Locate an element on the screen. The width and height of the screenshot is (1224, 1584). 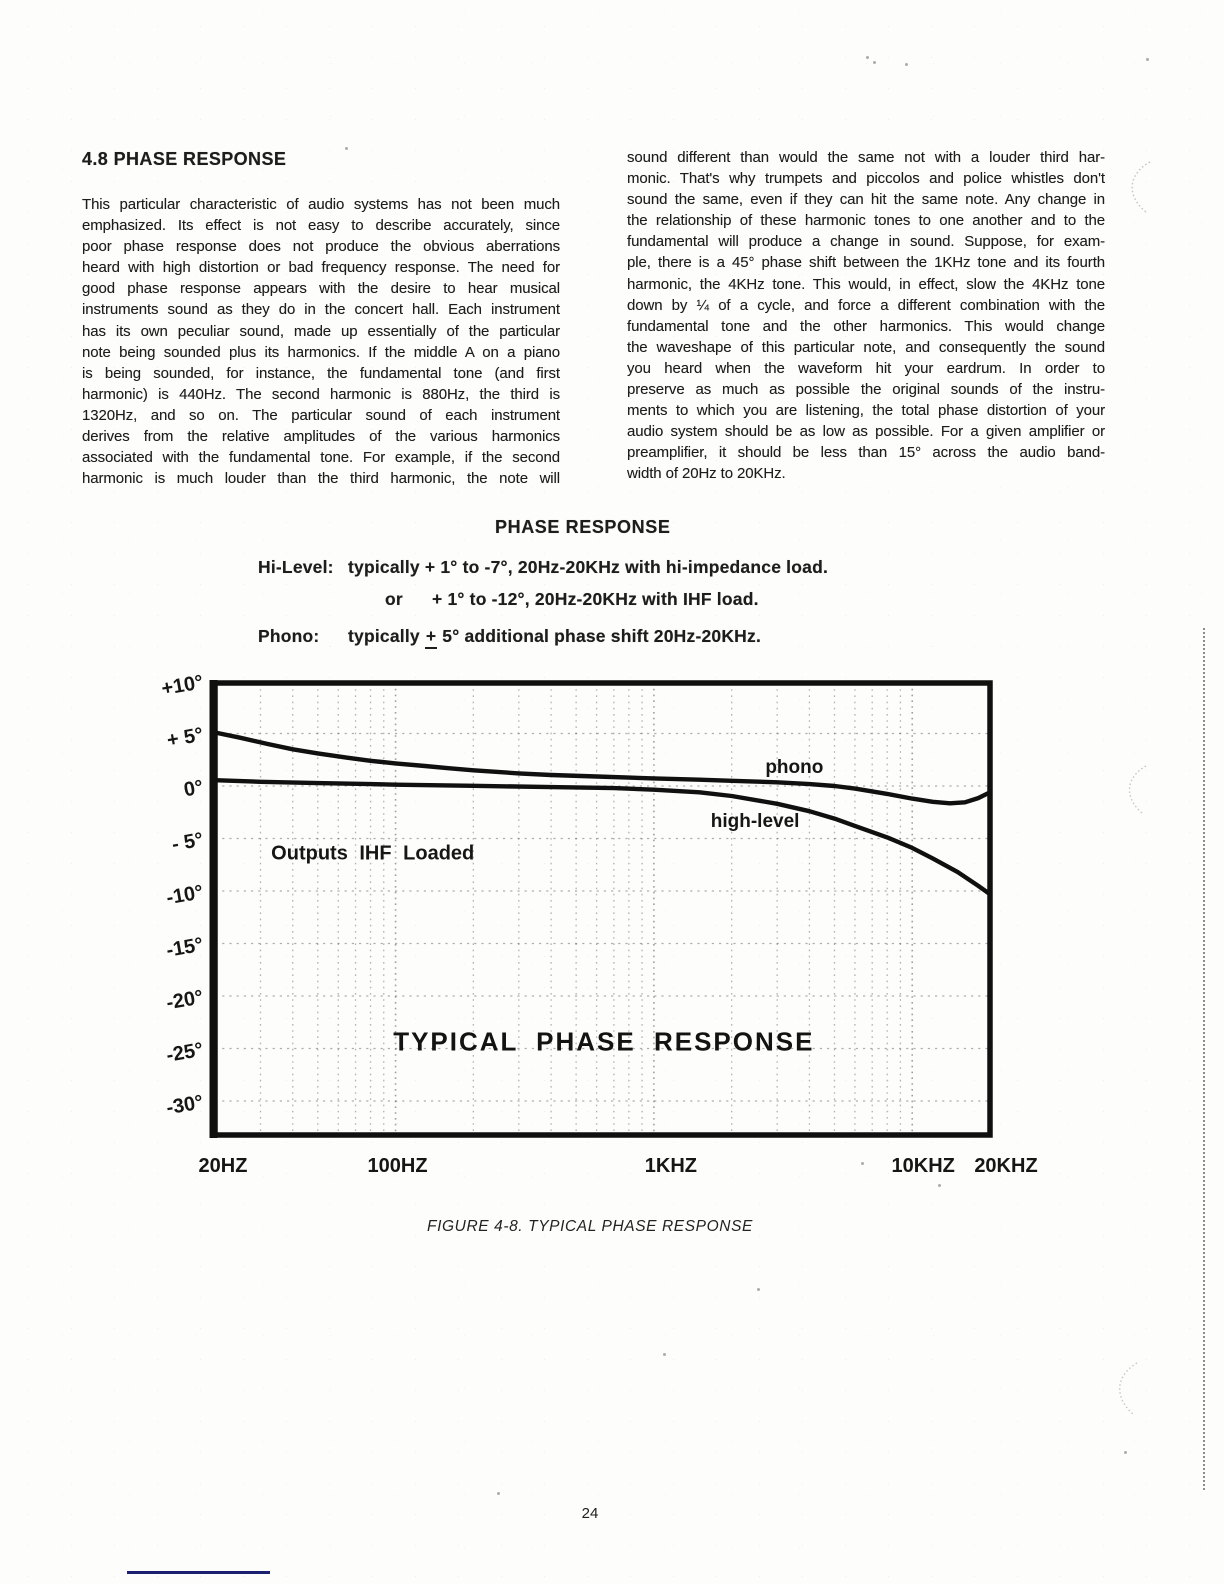
x-axis-tick-label: 1KHZ is located at coordinates (671, 1166).